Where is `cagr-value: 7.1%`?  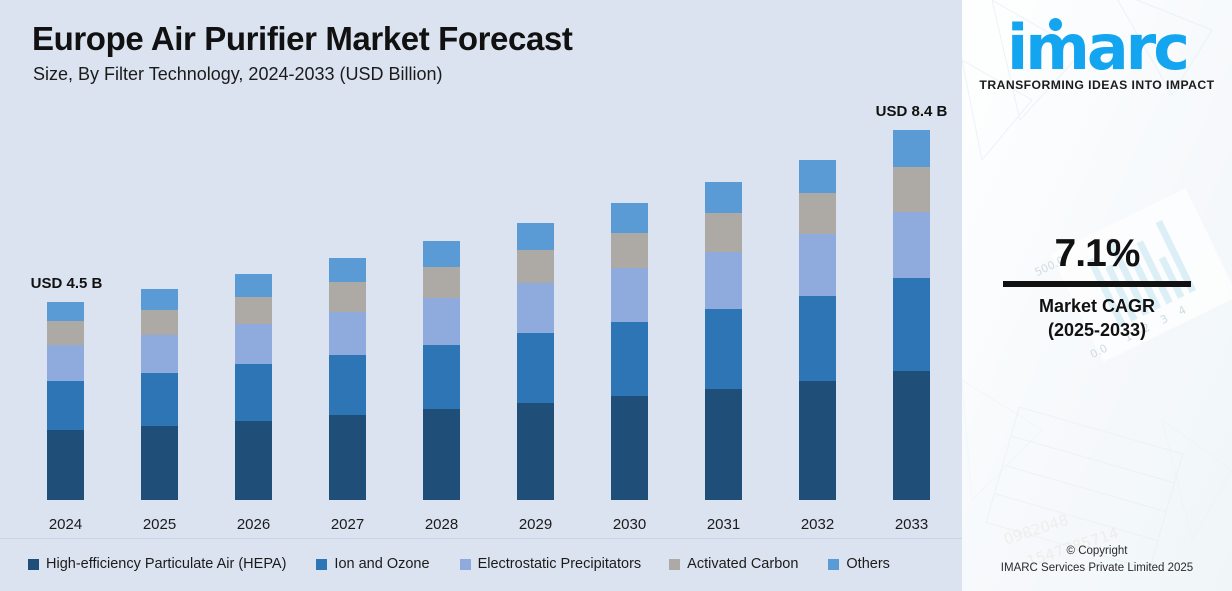
cagr-value: 7.1% is located at coordinates (1097, 253).